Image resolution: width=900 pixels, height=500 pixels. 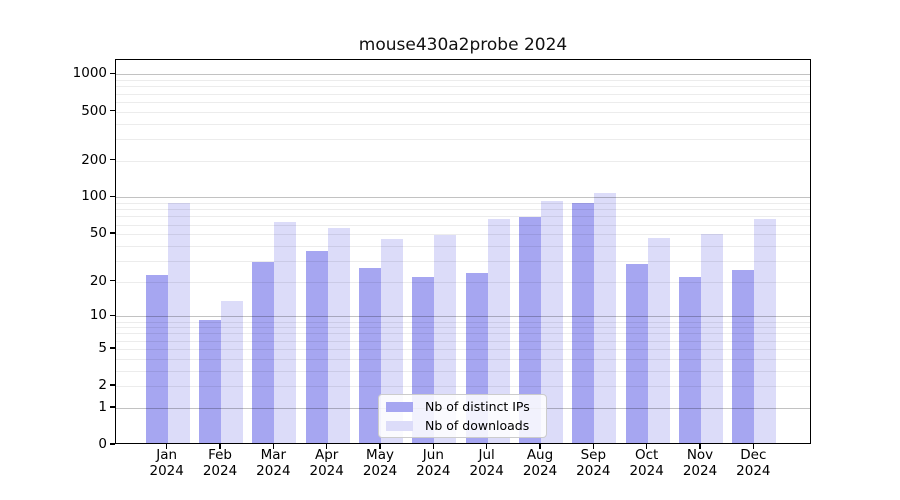 What do you see at coordinates (477, 425) in the screenshot?
I see `legend-label: Nb of downloads` at bounding box center [477, 425].